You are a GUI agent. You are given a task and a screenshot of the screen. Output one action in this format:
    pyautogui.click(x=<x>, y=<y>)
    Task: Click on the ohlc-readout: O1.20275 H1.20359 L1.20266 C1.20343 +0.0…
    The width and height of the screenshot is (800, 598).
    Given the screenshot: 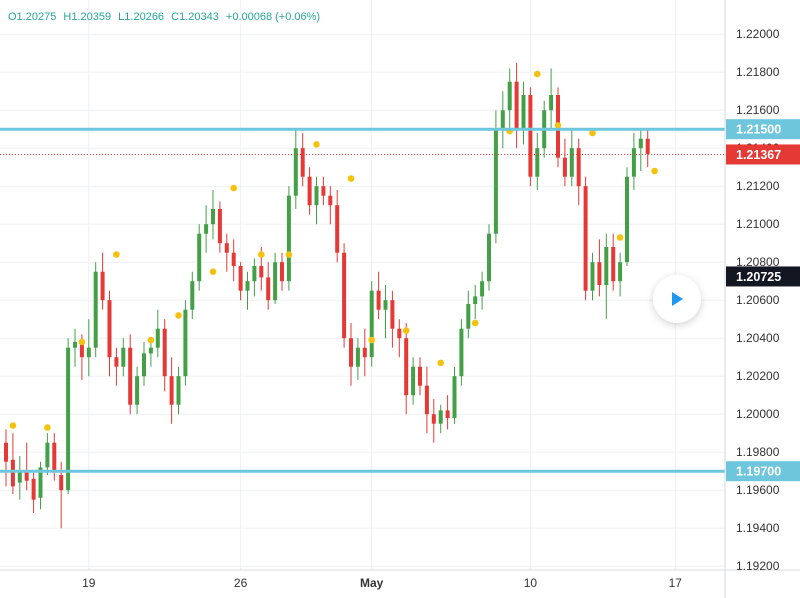 What is the action you would take?
    pyautogui.click(x=166, y=17)
    